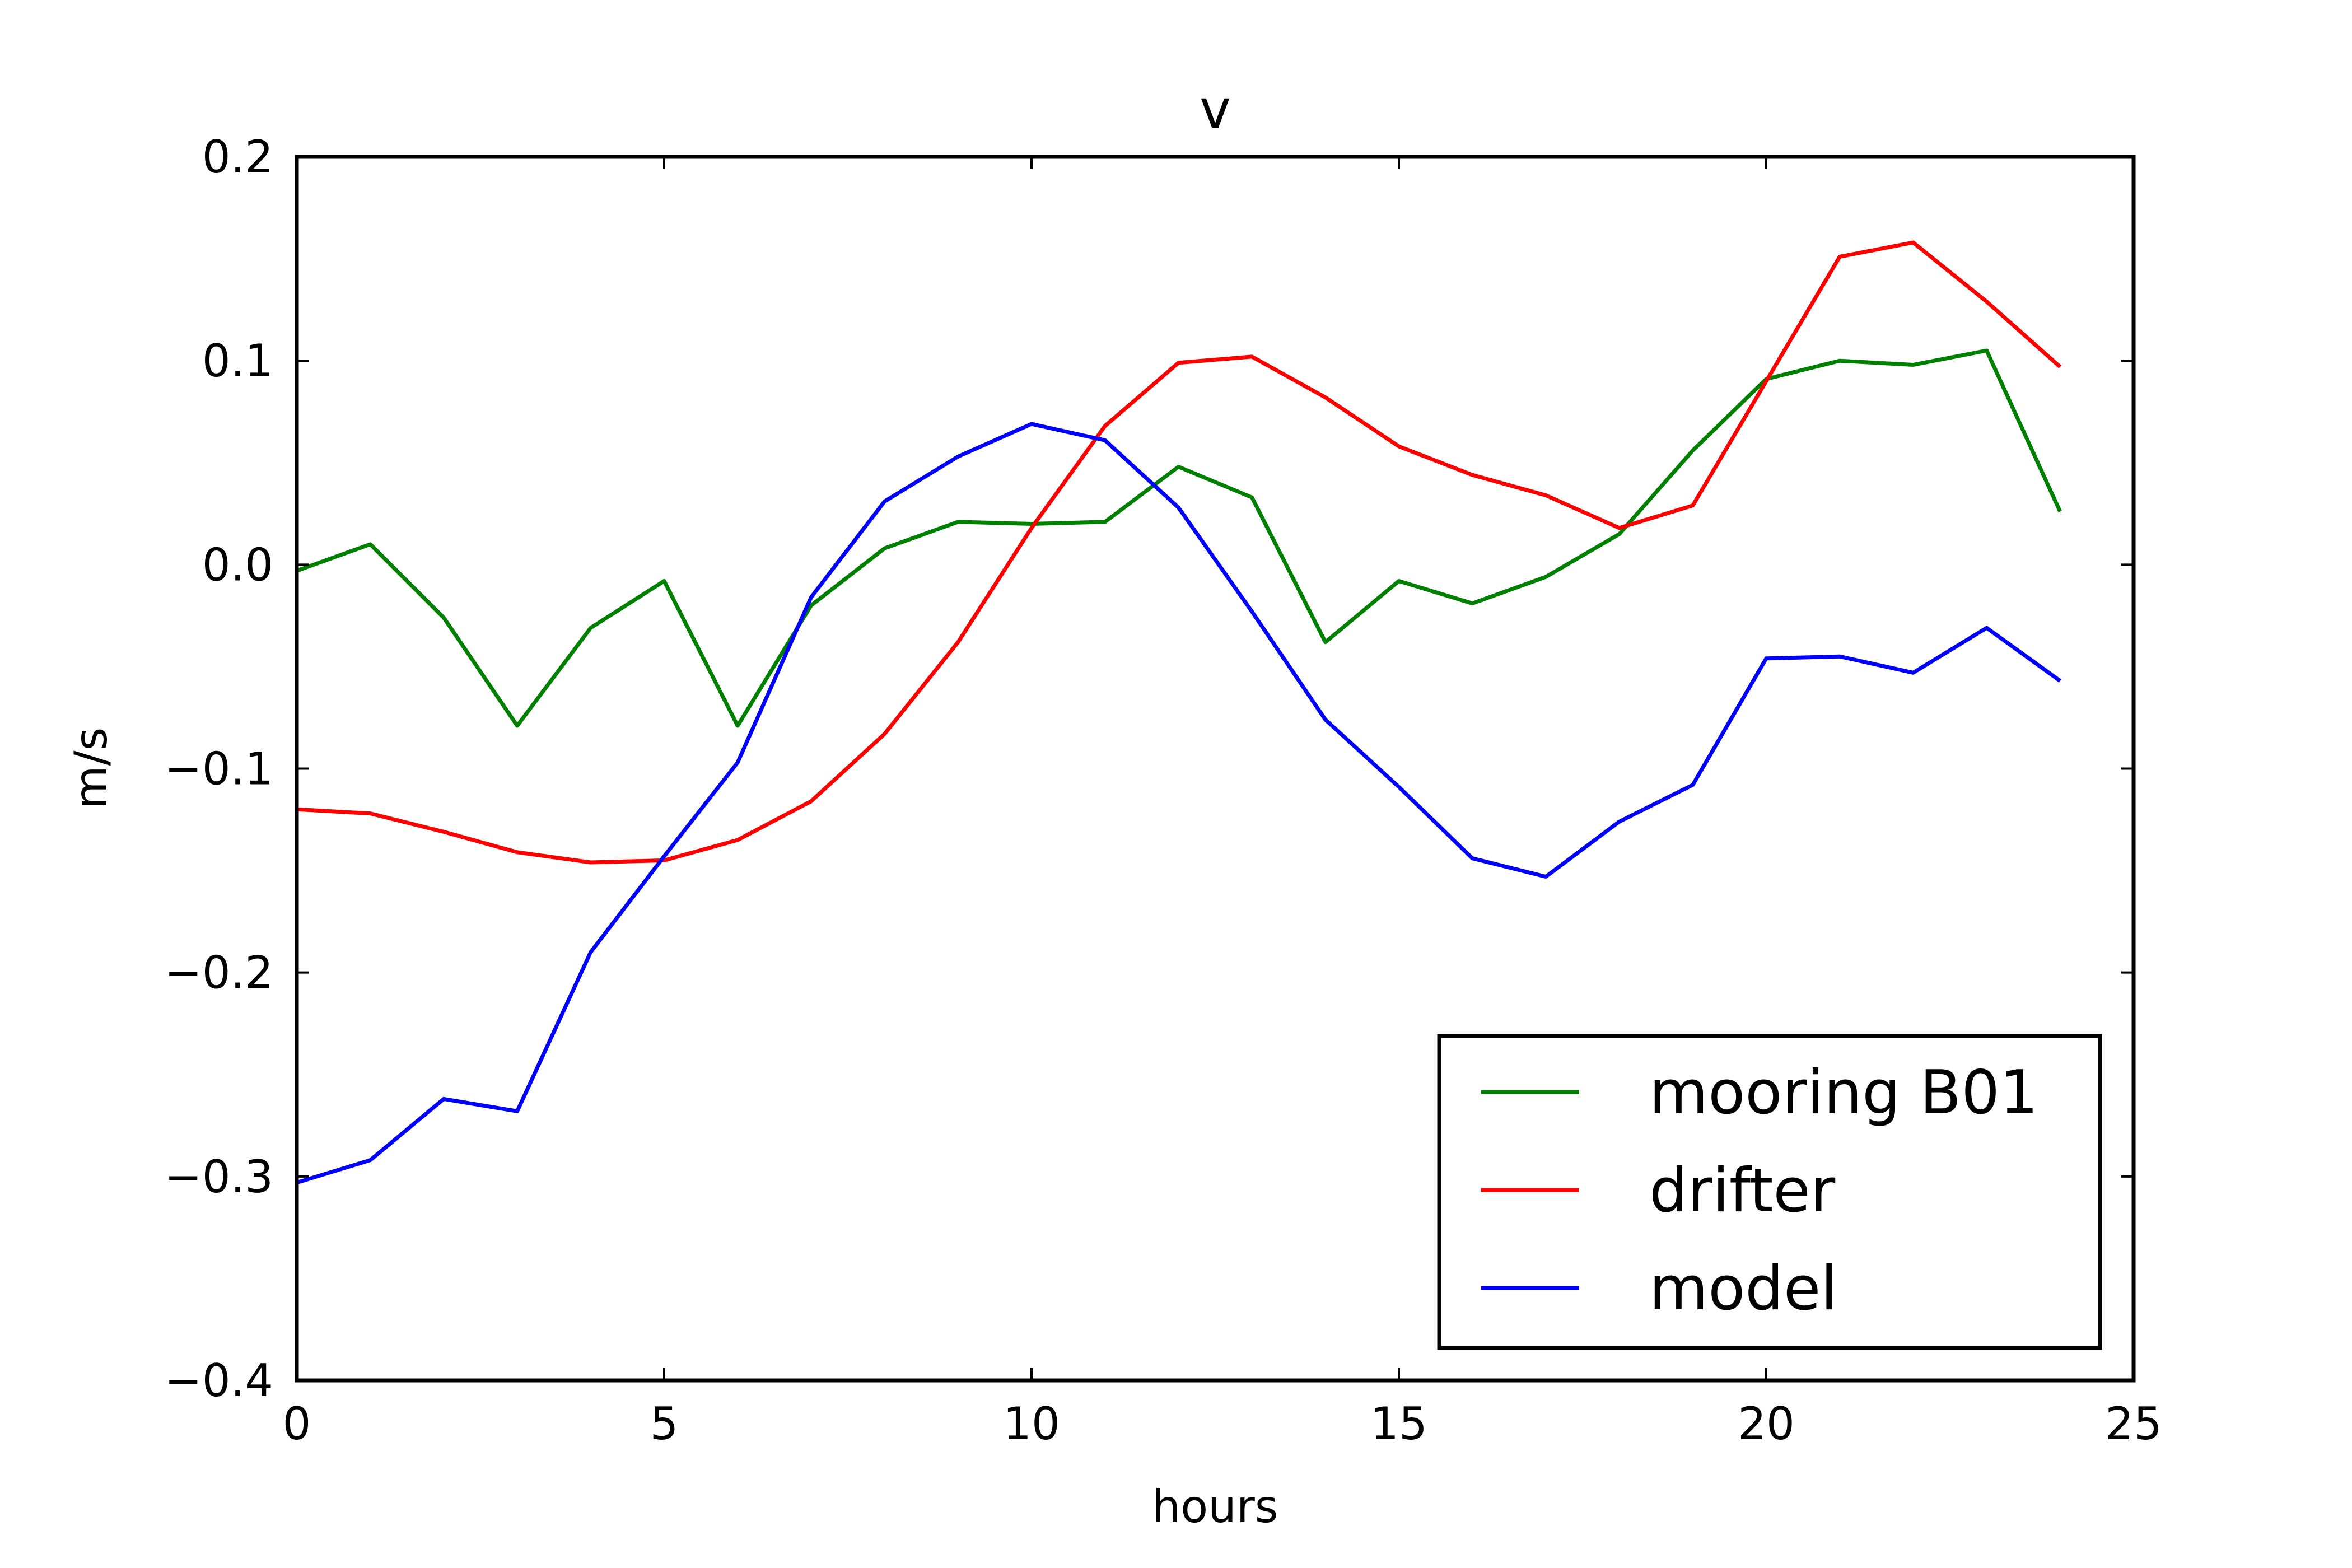  What do you see at coordinates (1215, 110) in the screenshot?
I see `chart-title: v` at bounding box center [1215, 110].